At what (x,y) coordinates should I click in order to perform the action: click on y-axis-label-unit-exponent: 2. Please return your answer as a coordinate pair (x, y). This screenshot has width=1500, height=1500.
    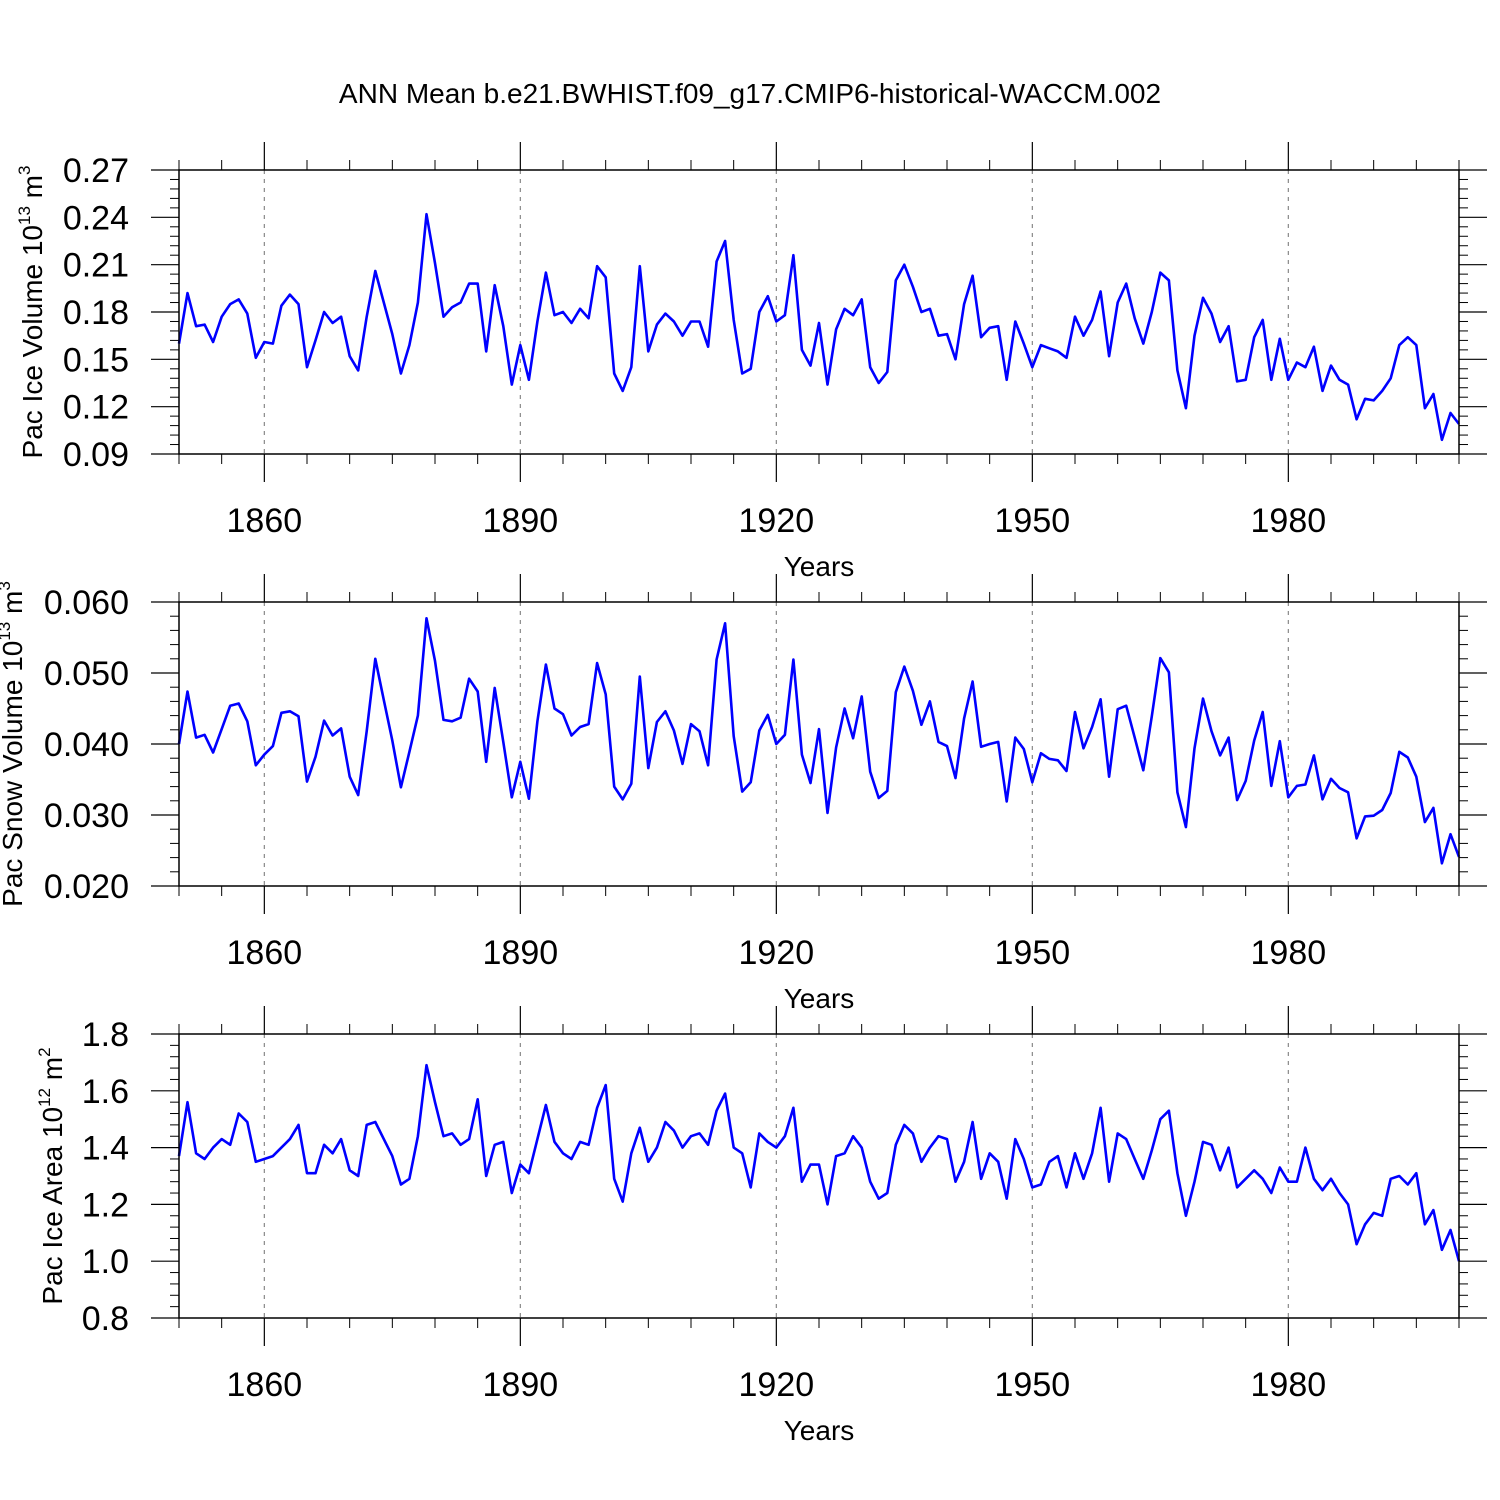
    Looking at the image, I should click on (44, 1051).